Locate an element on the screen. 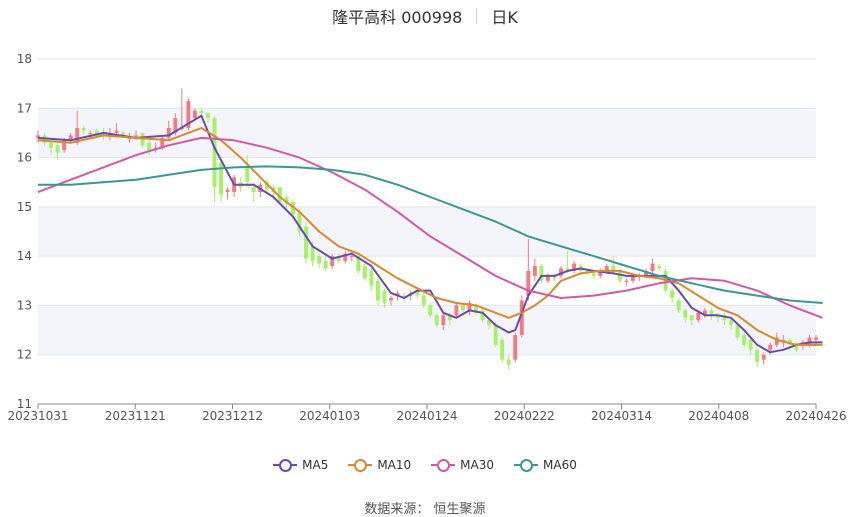 The image size is (850, 517). y-tick-label: 12 is located at coordinates (24, 355).